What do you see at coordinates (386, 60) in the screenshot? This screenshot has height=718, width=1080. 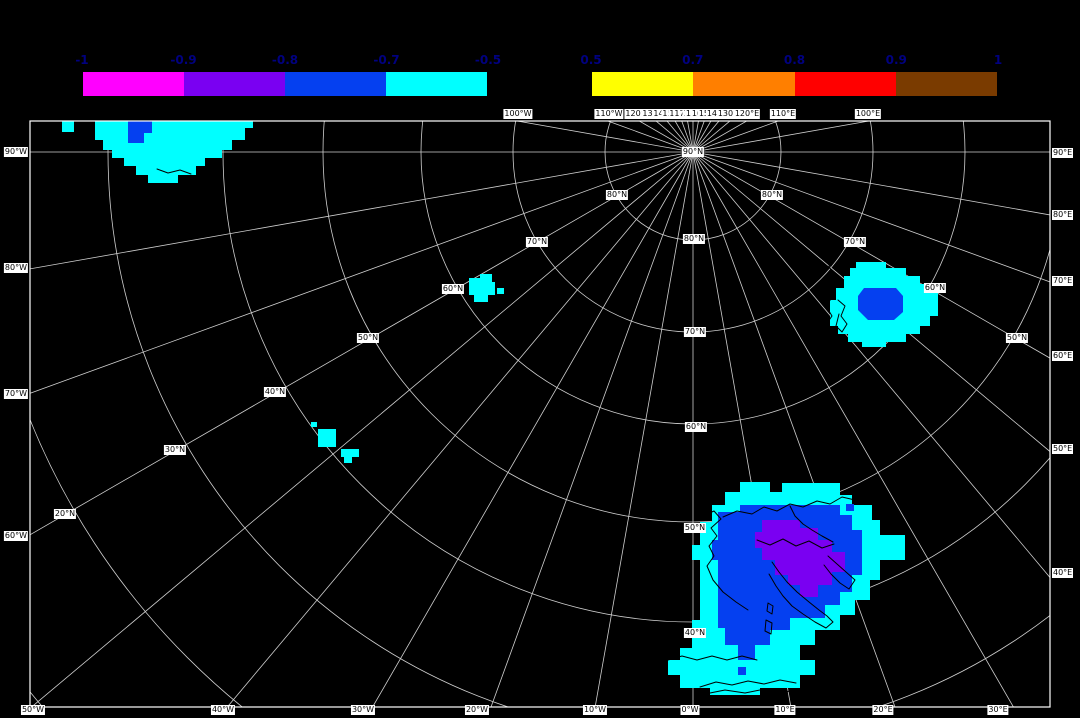 I see `colorbar-tick: -0.7` at bounding box center [386, 60].